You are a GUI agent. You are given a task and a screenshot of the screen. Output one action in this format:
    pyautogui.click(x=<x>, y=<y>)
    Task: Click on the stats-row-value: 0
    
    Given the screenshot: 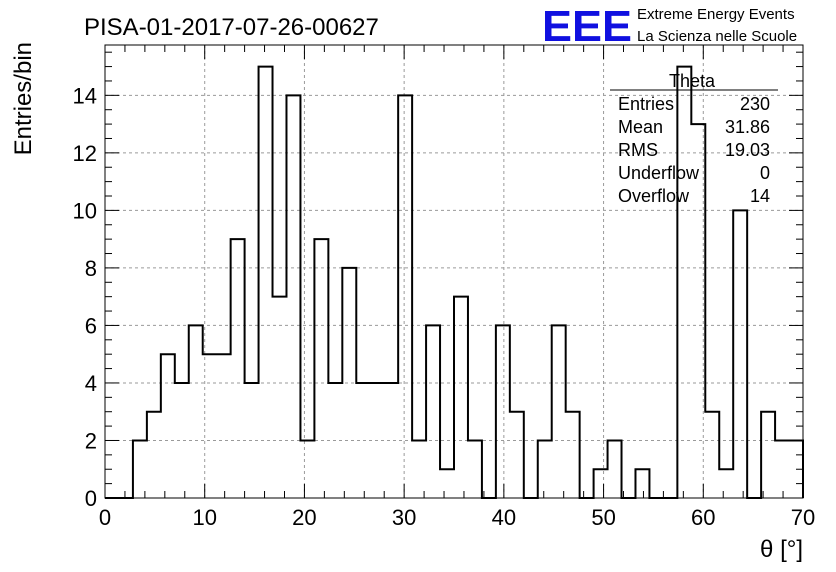 What is the action you would take?
    pyautogui.click(x=765, y=173)
    